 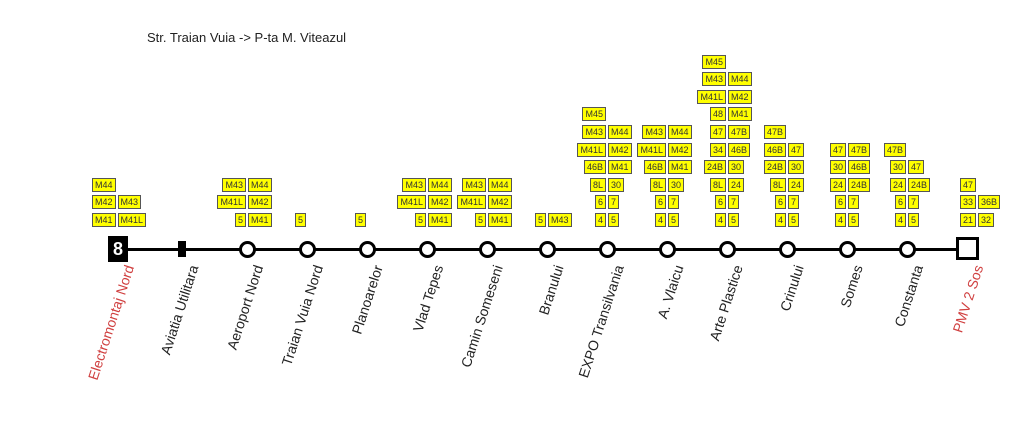 What do you see at coordinates (717, 114) in the screenshot?
I see `route-badge: 48` at bounding box center [717, 114].